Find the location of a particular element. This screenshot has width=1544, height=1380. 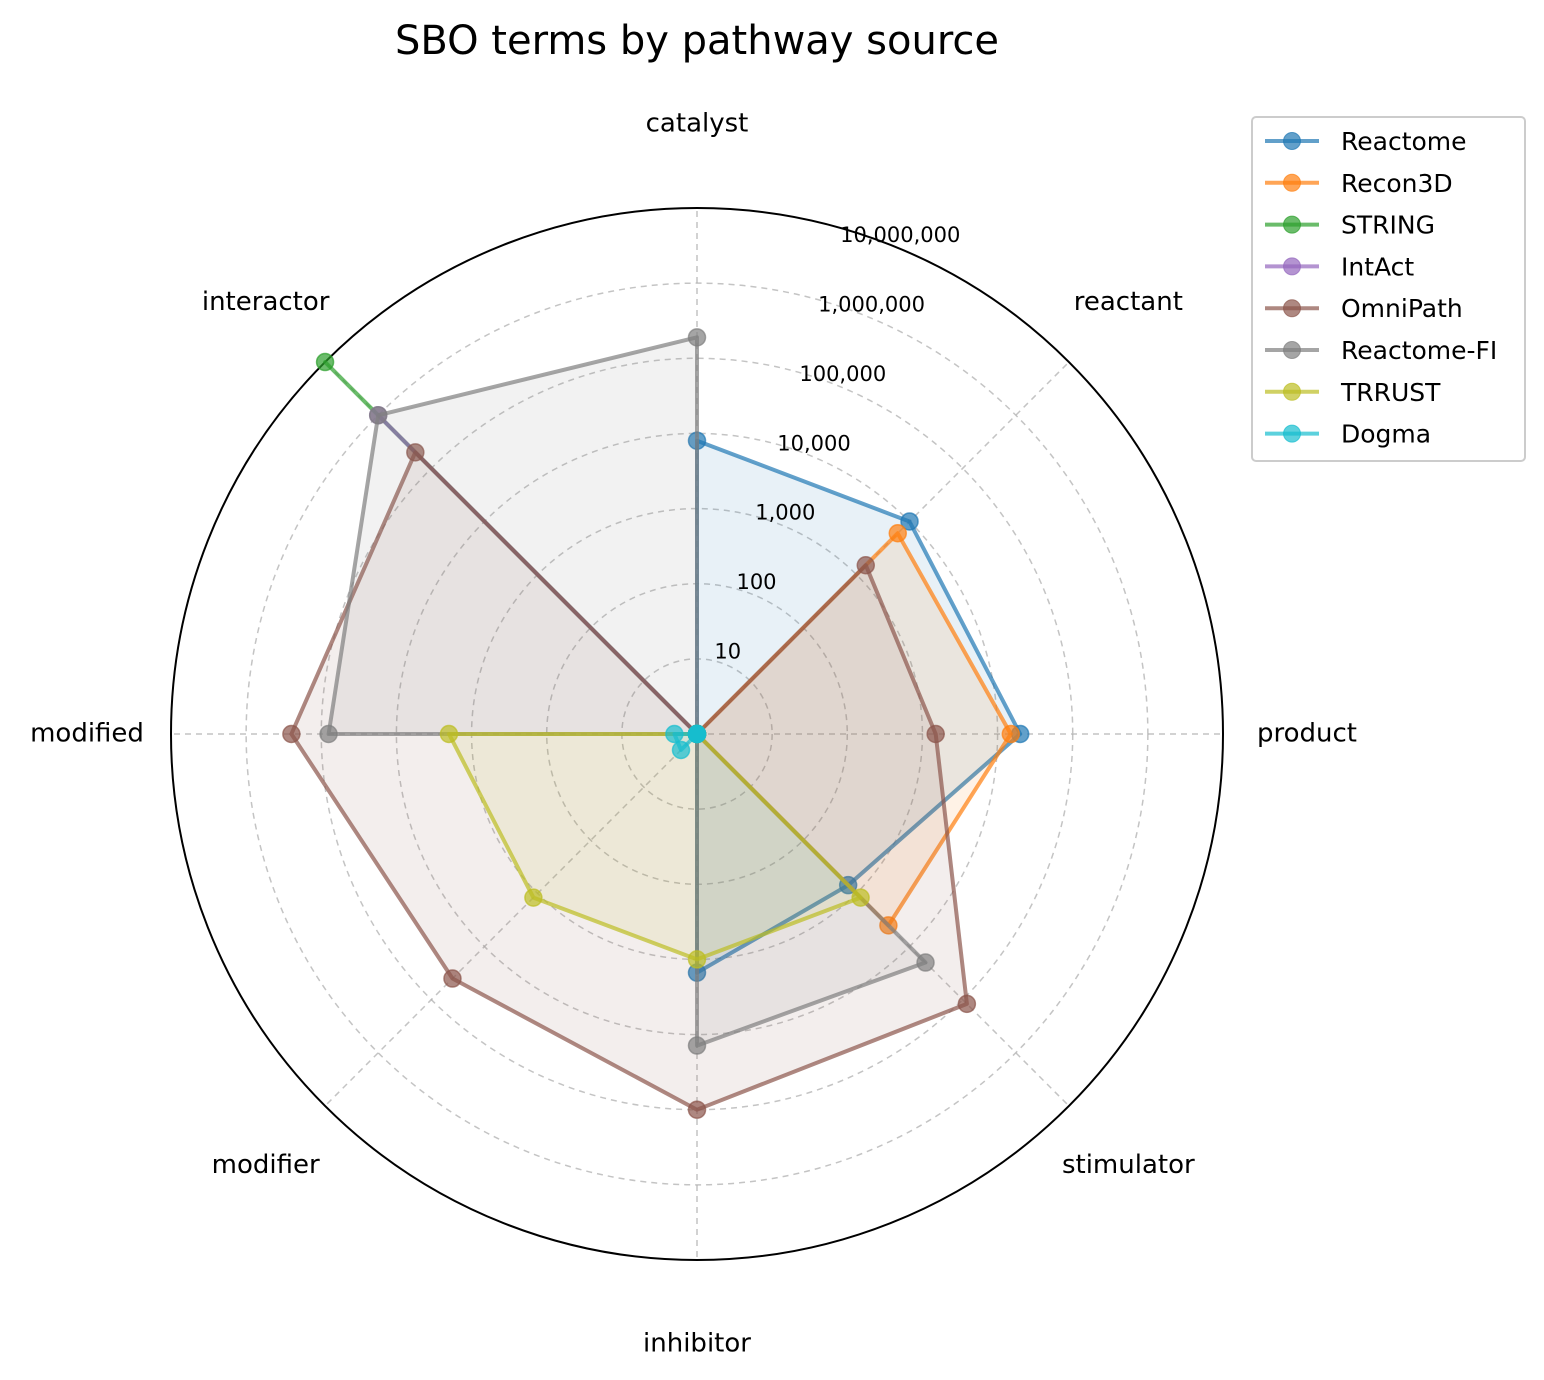

point-trrust-stimulator is located at coordinates (860, 897).